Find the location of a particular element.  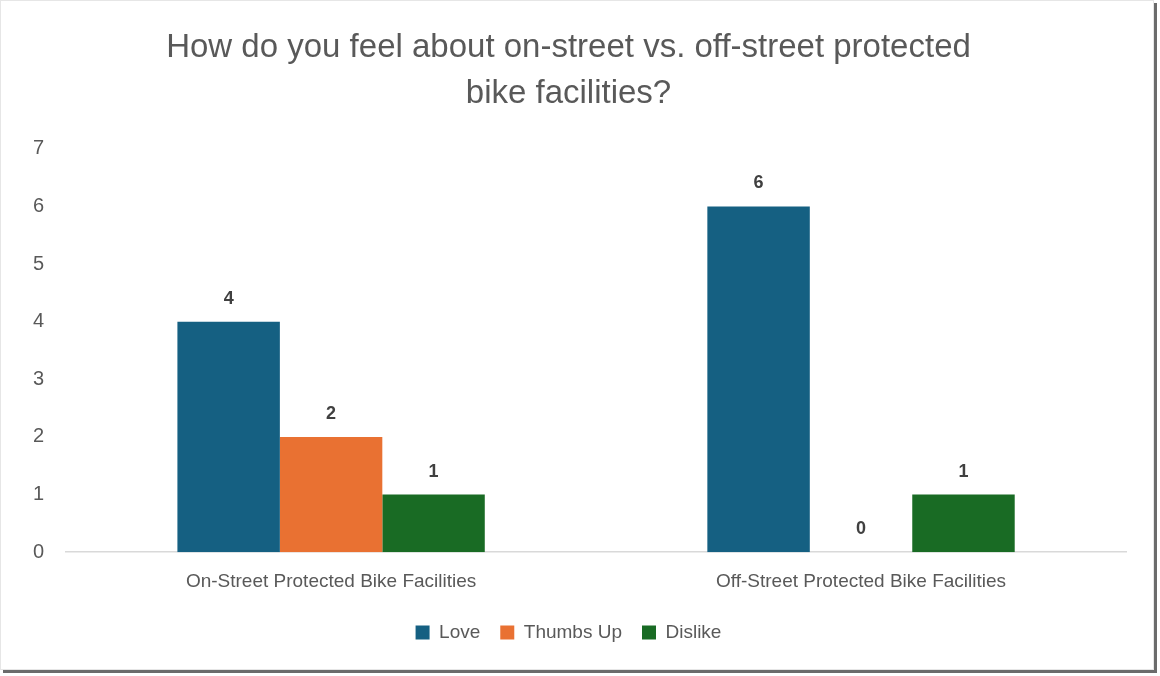

legend-label: Dislike is located at coordinates (693, 631).